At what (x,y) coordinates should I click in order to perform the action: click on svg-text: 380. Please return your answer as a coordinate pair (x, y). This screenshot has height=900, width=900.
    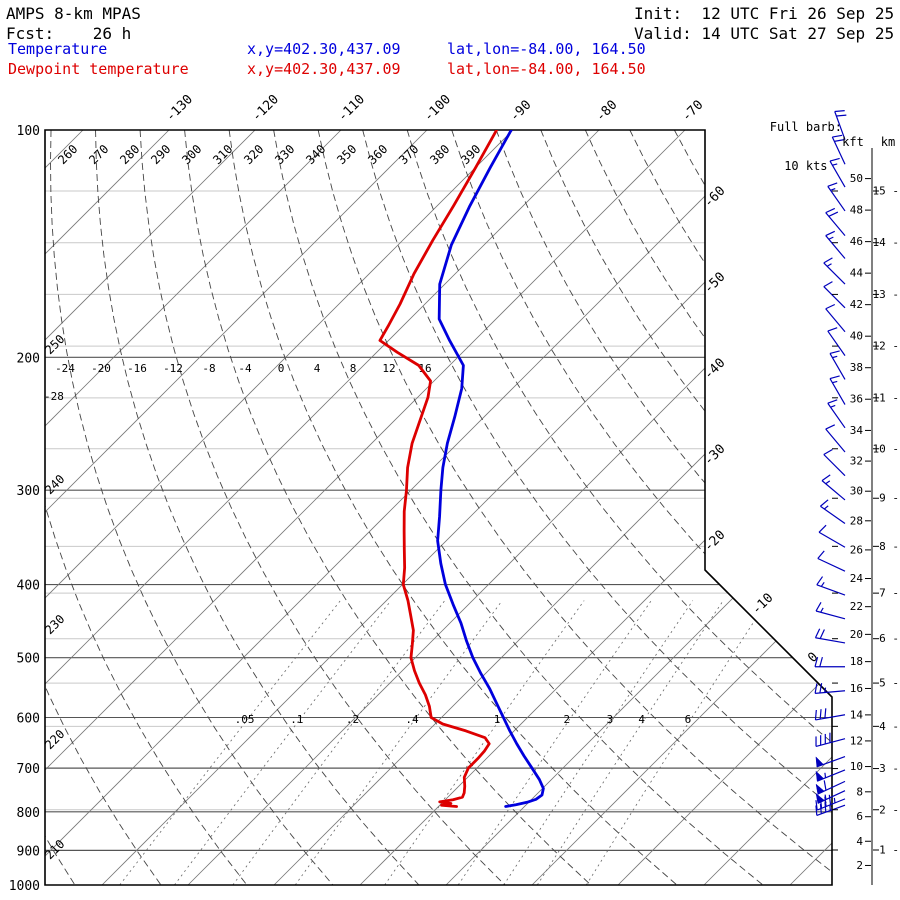
    Looking at the image, I should click on (439, 154).